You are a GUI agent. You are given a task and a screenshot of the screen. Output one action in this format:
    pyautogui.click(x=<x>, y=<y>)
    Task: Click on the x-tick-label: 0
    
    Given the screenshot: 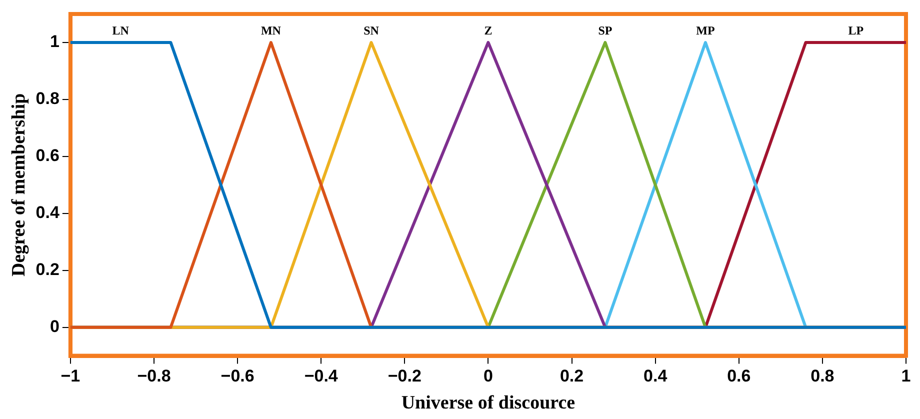 What is the action you would take?
    pyautogui.click(x=488, y=376)
    